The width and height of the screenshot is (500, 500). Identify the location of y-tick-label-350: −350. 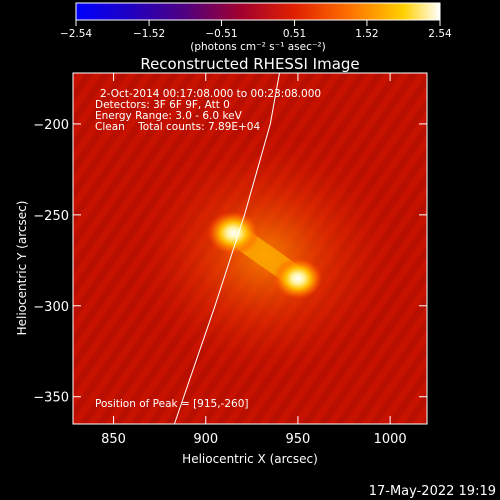
(51, 398).